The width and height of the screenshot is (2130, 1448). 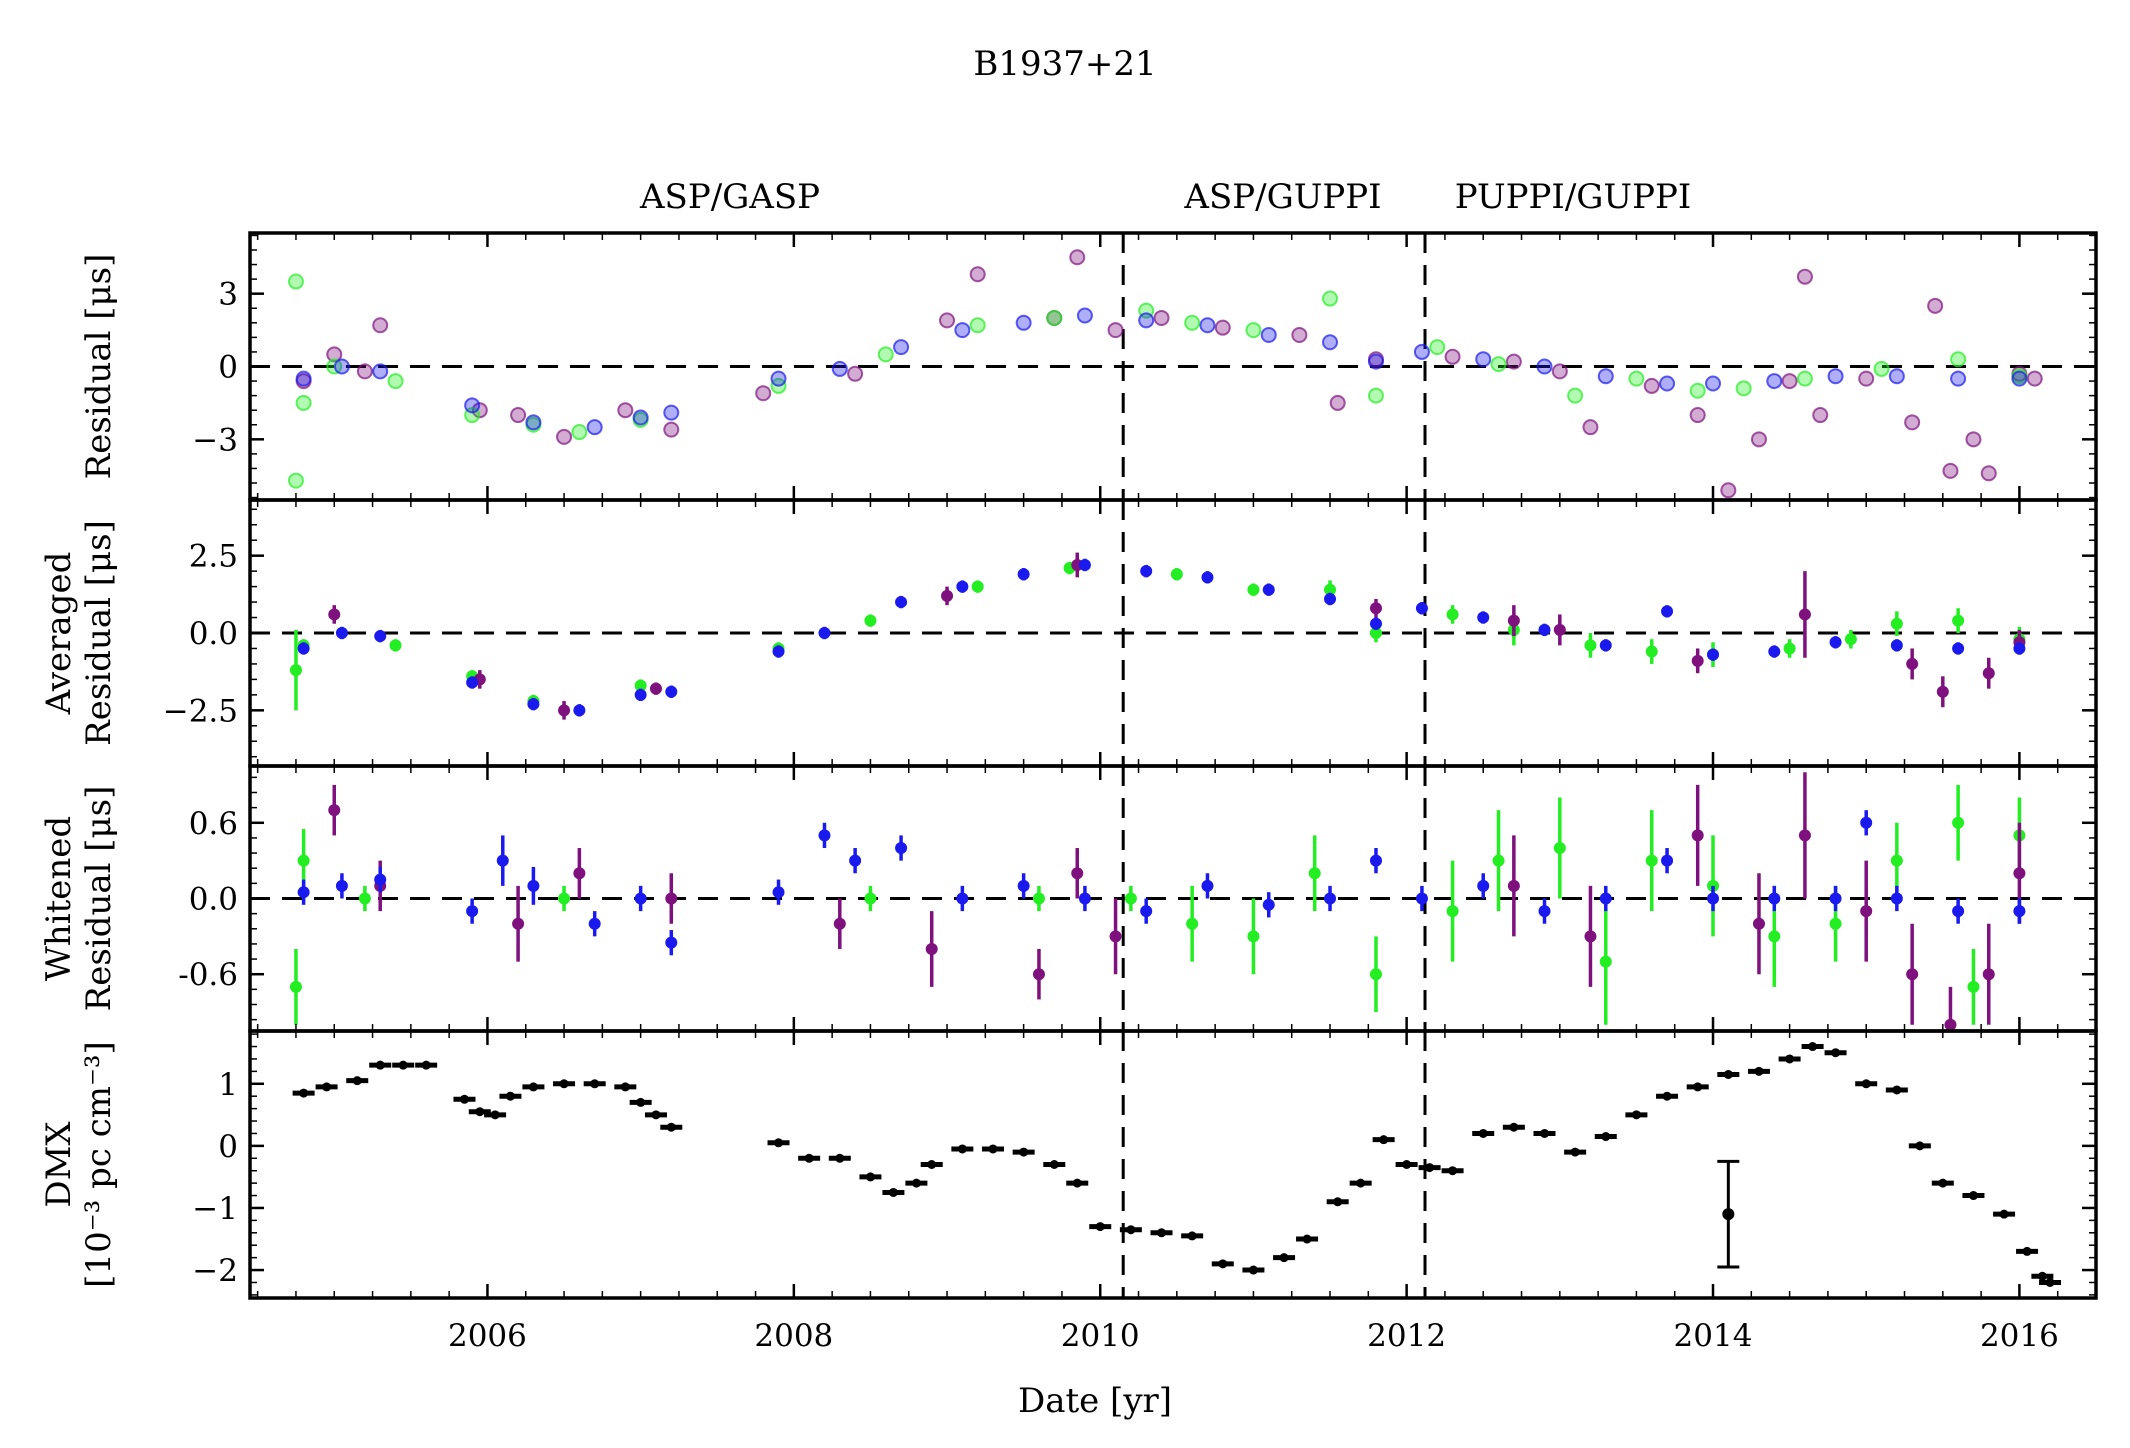 I want to click on era-label: ASP/GASP, so click(x=729, y=197).